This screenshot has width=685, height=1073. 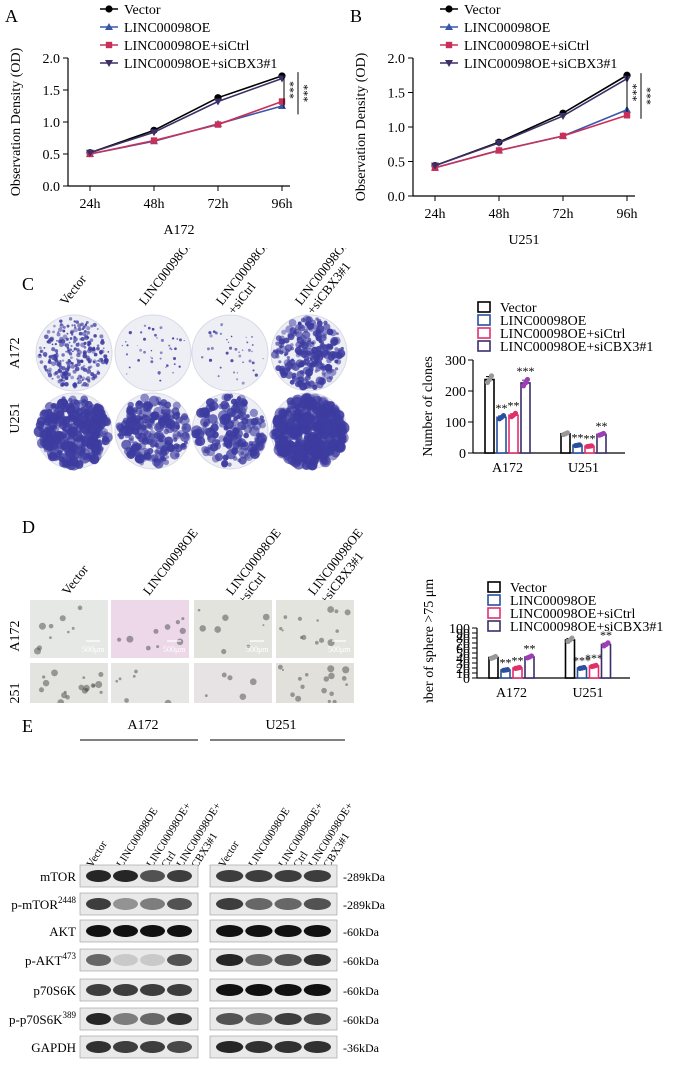 What do you see at coordinates (15, 635) in the screenshot?
I see `row-label: A172` at bounding box center [15, 635].